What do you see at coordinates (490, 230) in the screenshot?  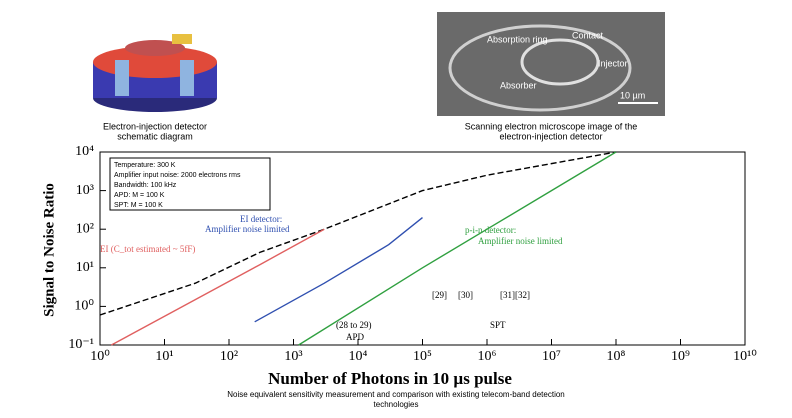 I see `annotation: p-i-n detector:` at bounding box center [490, 230].